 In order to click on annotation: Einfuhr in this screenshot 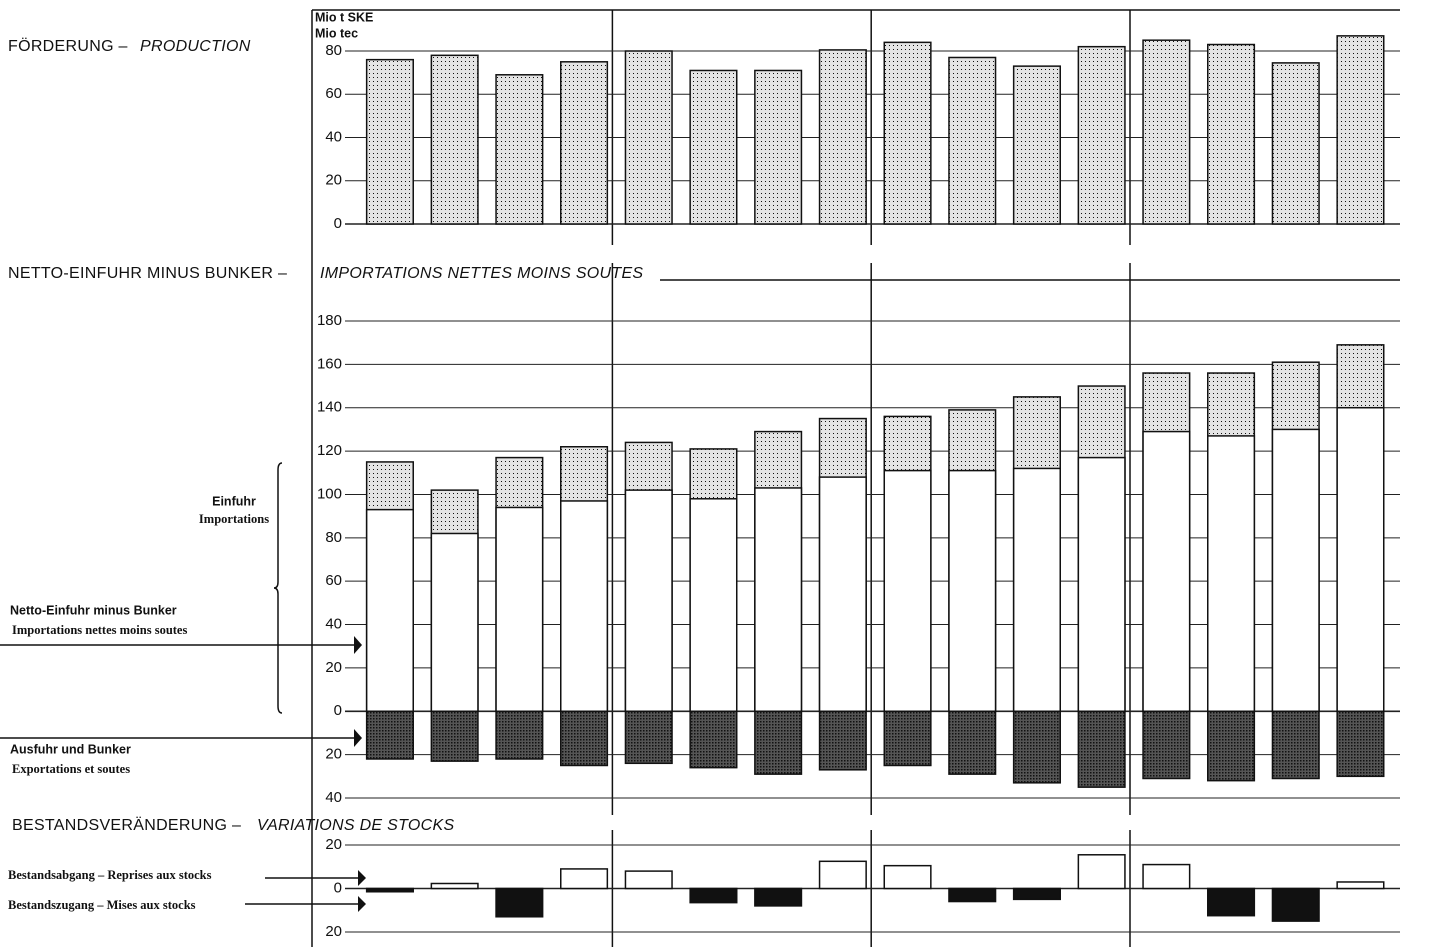, I will do `click(234, 501)`.